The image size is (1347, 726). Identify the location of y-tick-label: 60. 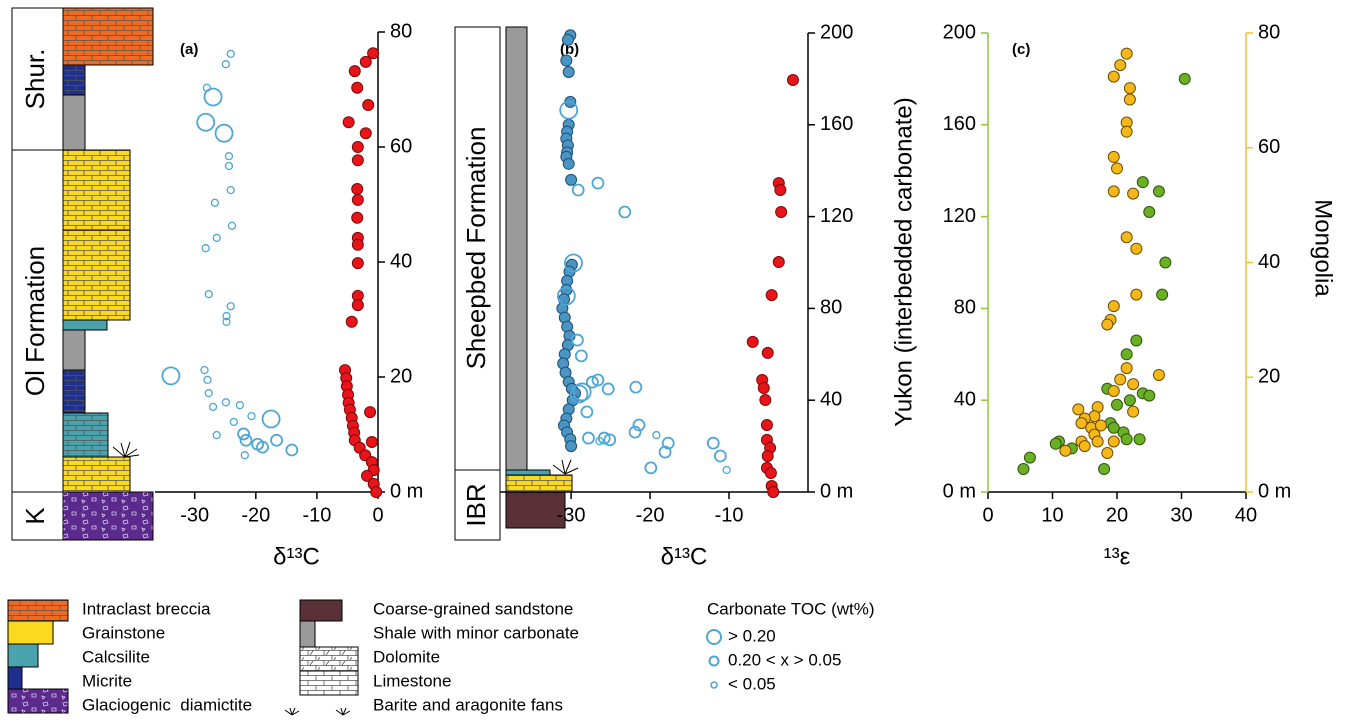
(401, 146).